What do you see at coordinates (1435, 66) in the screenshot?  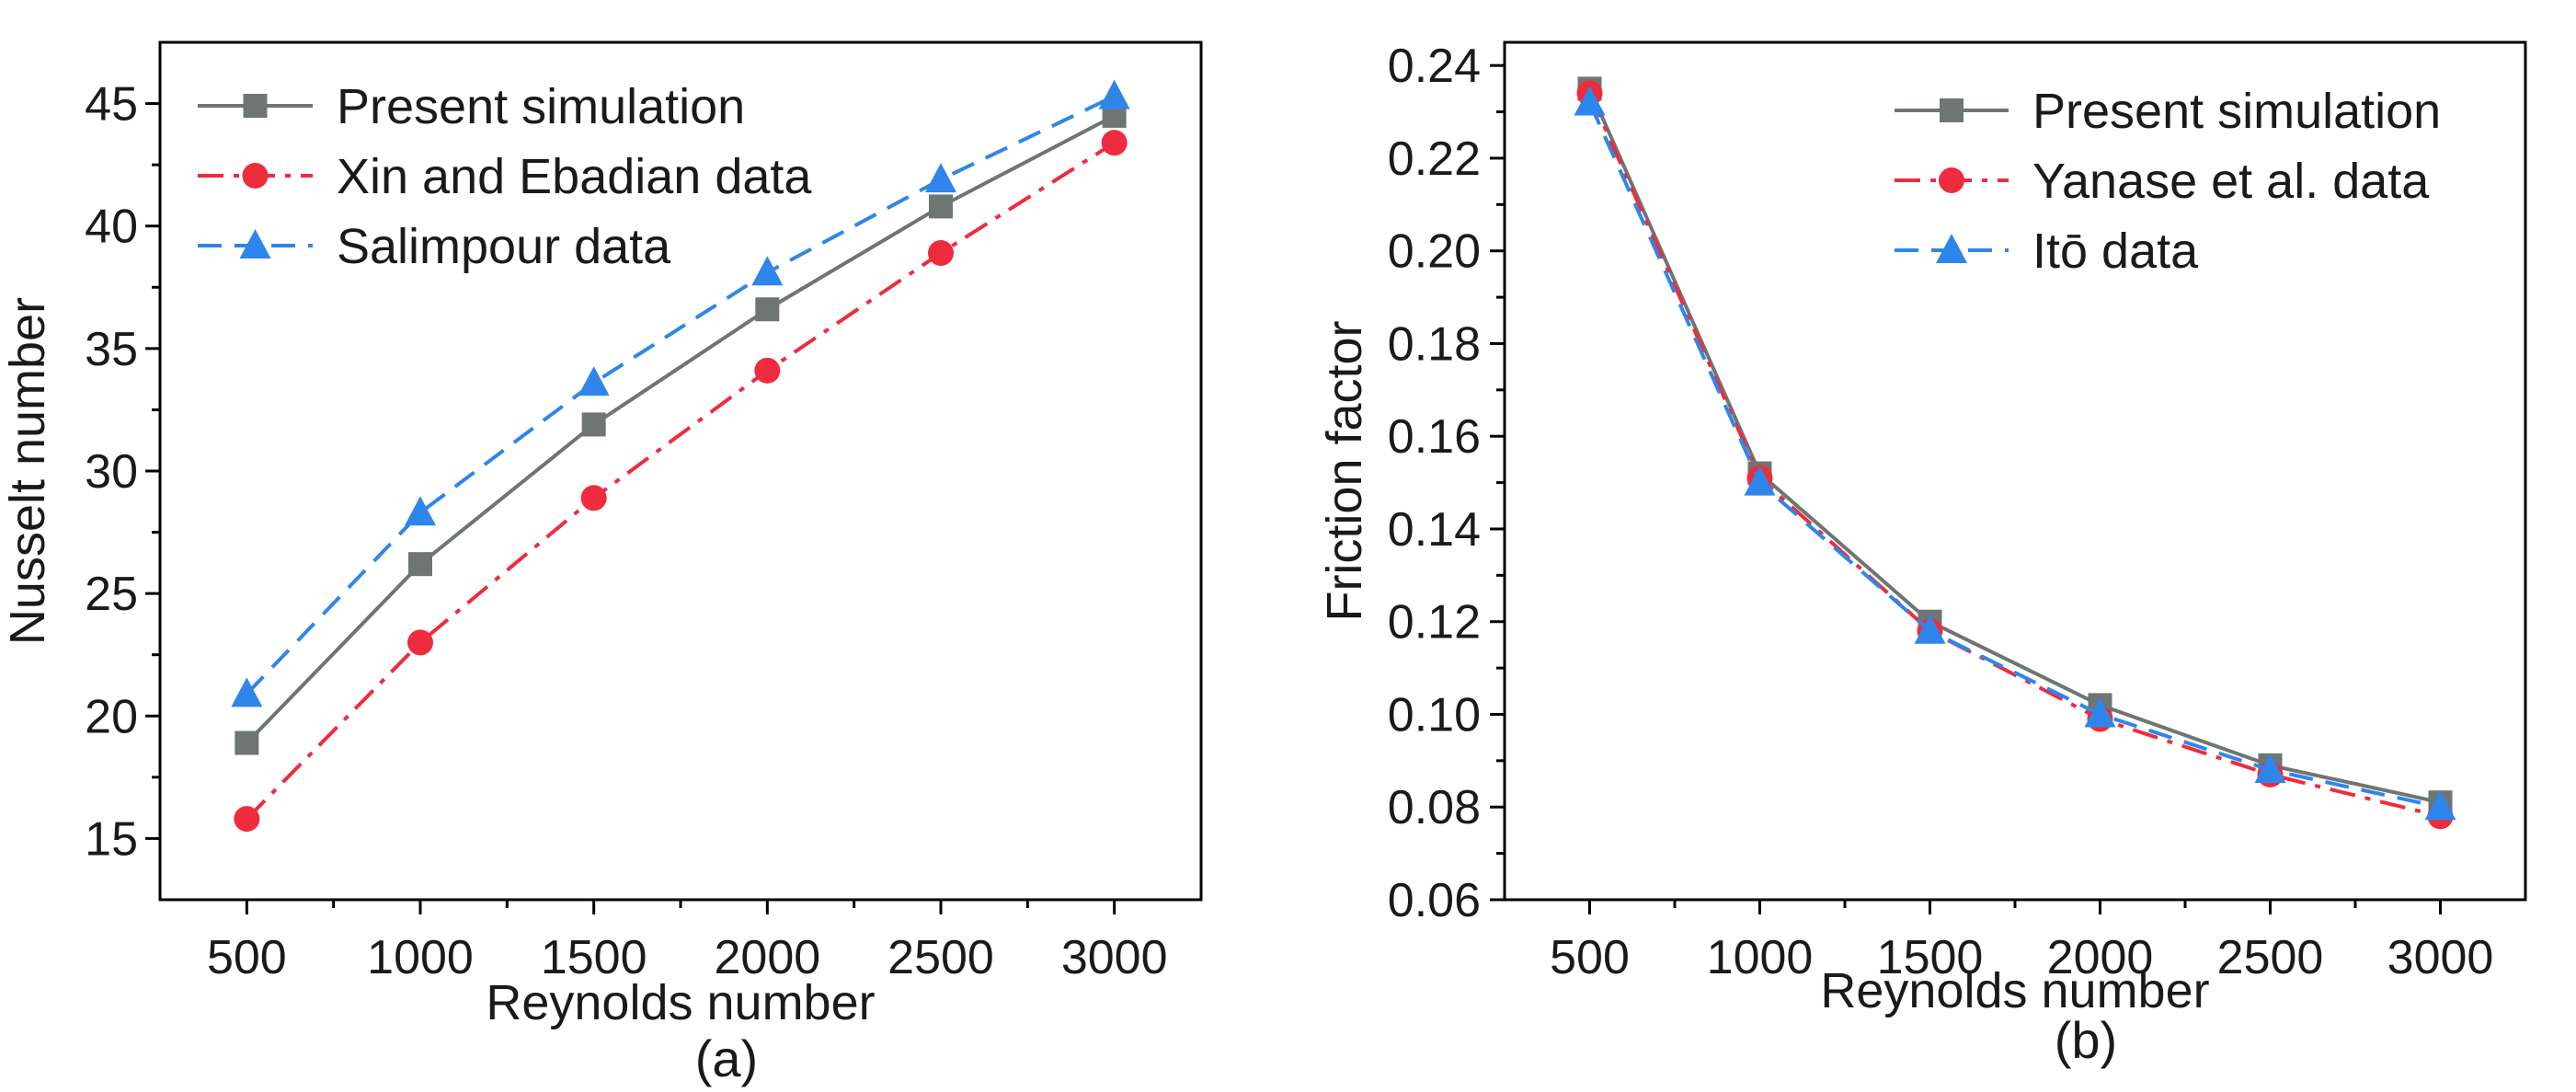 I see `y-tick-label: 0.24` at bounding box center [1435, 66].